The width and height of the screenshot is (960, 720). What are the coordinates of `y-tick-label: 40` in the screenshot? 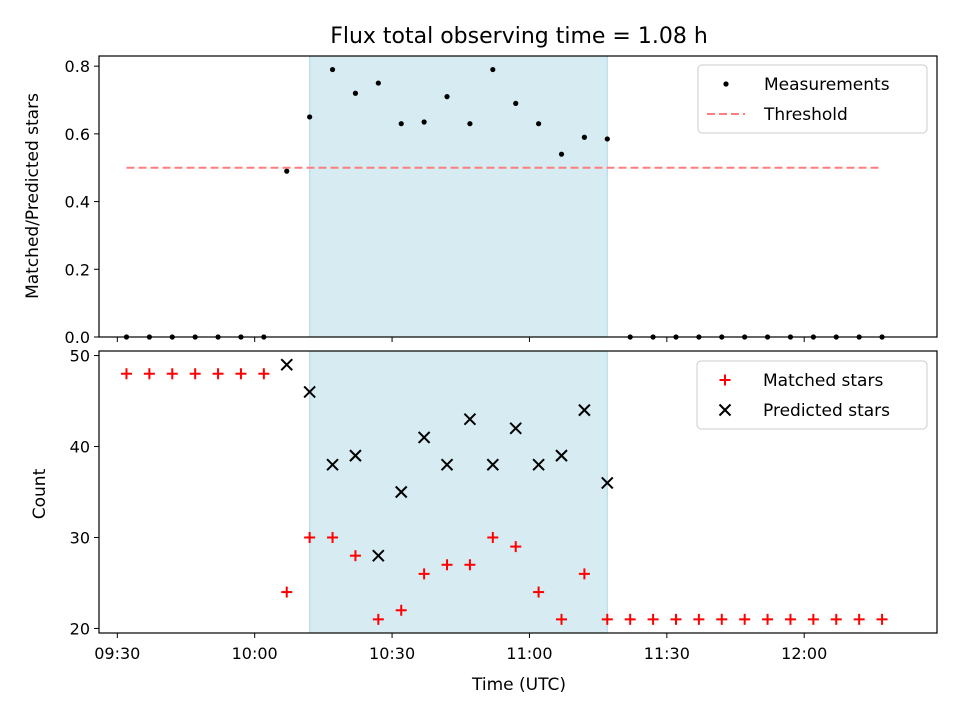 It's located at (80, 447).